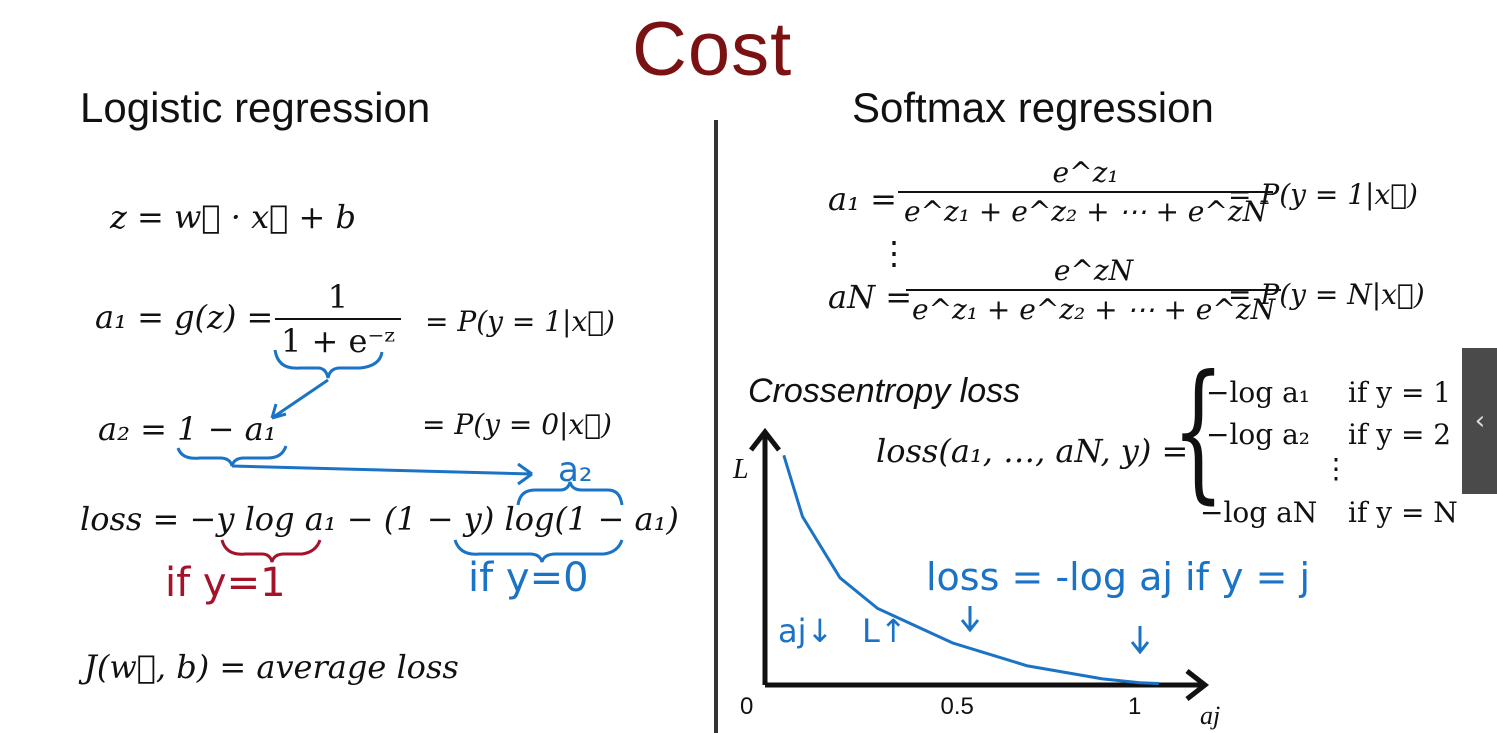 The width and height of the screenshot is (1497, 733). What do you see at coordinates (716, 426) in the screenshot?
I see `column-divider` at bounding box center [716, 426].